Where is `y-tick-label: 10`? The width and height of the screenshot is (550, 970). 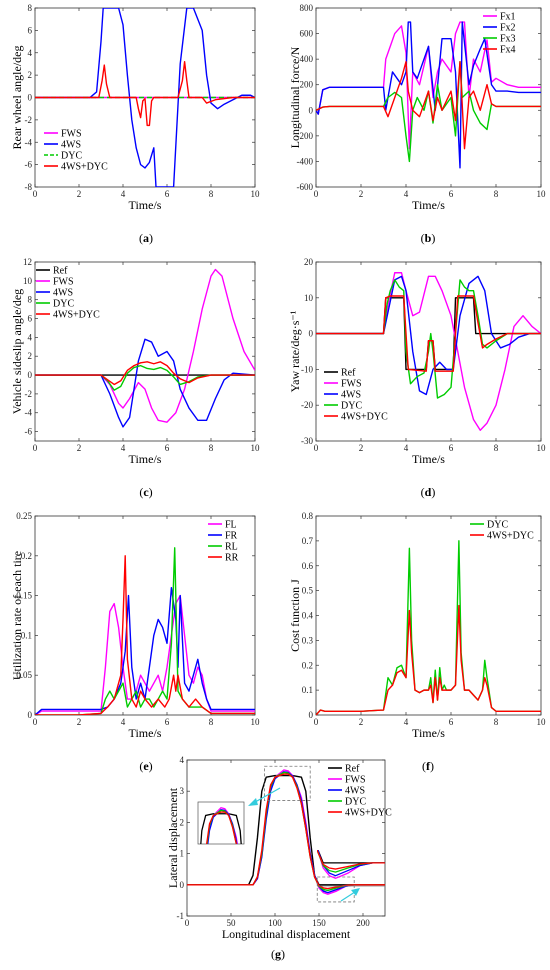 y-tick-label: 10 is located at coordinates (28, 281).